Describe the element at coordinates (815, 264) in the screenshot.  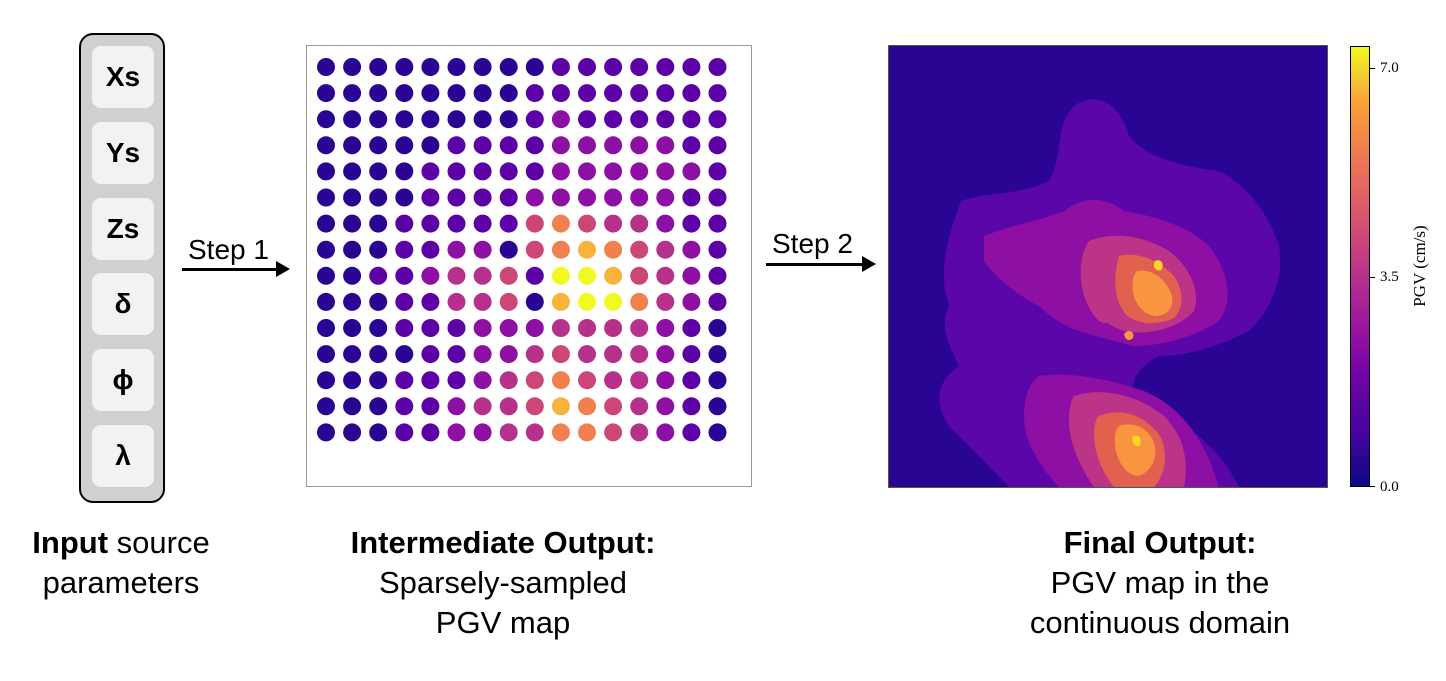
I see `step2-arrow` at that location.